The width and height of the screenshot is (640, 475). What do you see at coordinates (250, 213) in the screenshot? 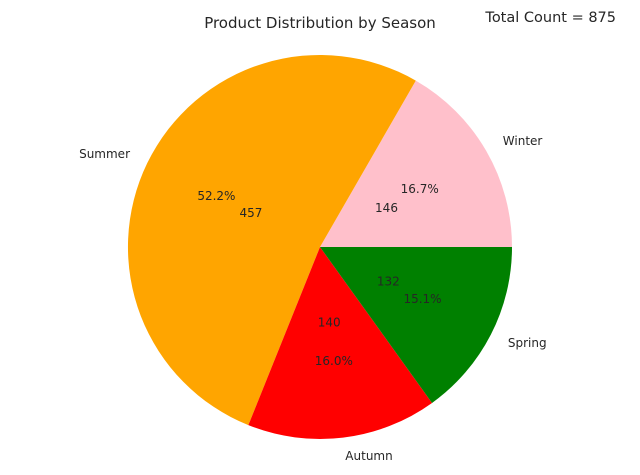
I see `count-label-summer: 457` at bounding box center [250, 213].